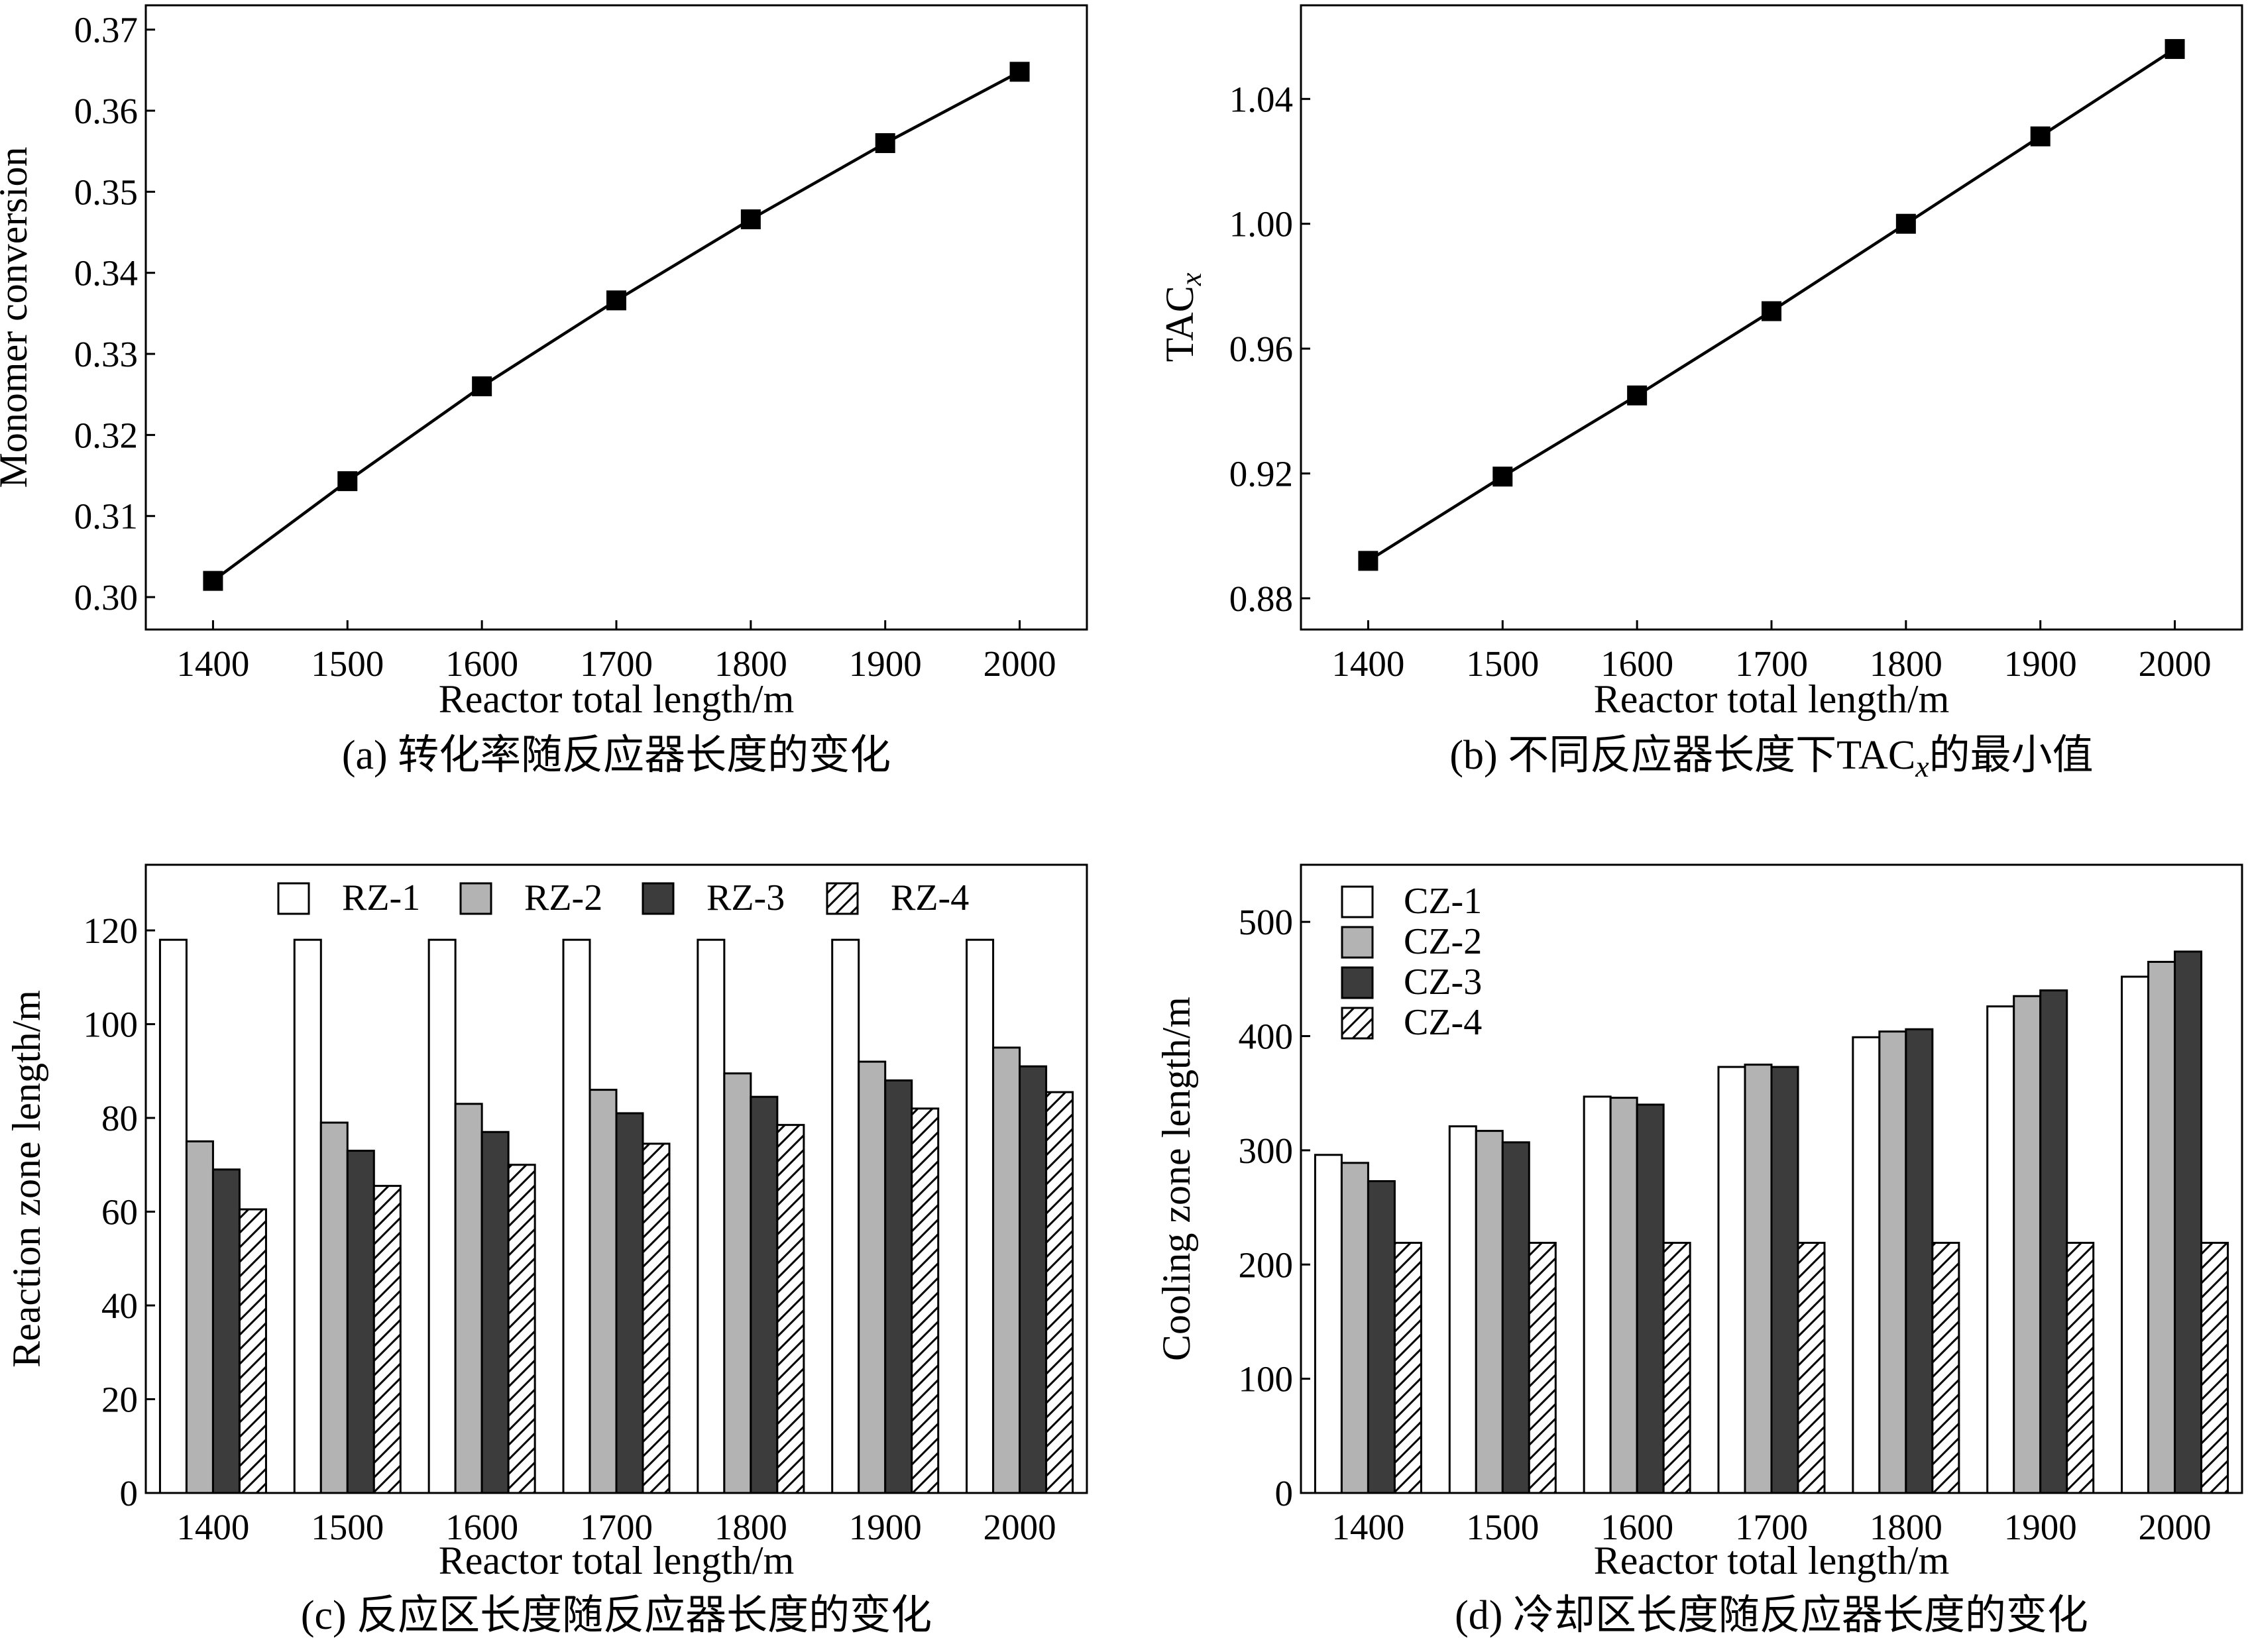 Image resolution: width=2248 pixels, height=1652 pixels. What do you see at coordinates (1261, 349) in the screenshot?
I see `y-tick-label: 0.96` at bounding box center [1261, 349].